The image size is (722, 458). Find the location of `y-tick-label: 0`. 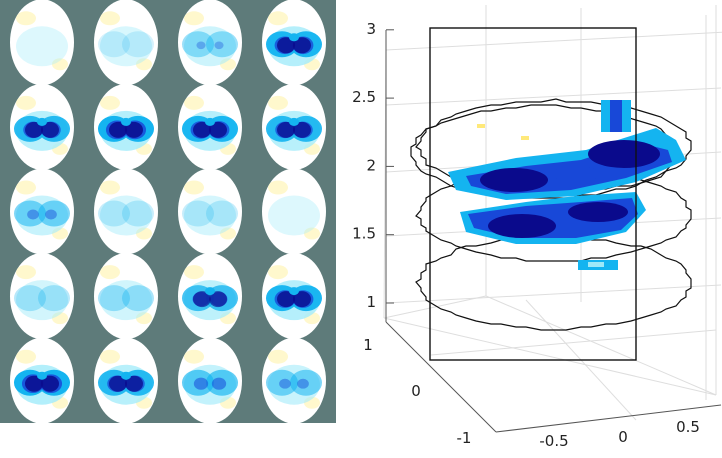

y-tick-label: 0 is located at coordinates (416, 391).